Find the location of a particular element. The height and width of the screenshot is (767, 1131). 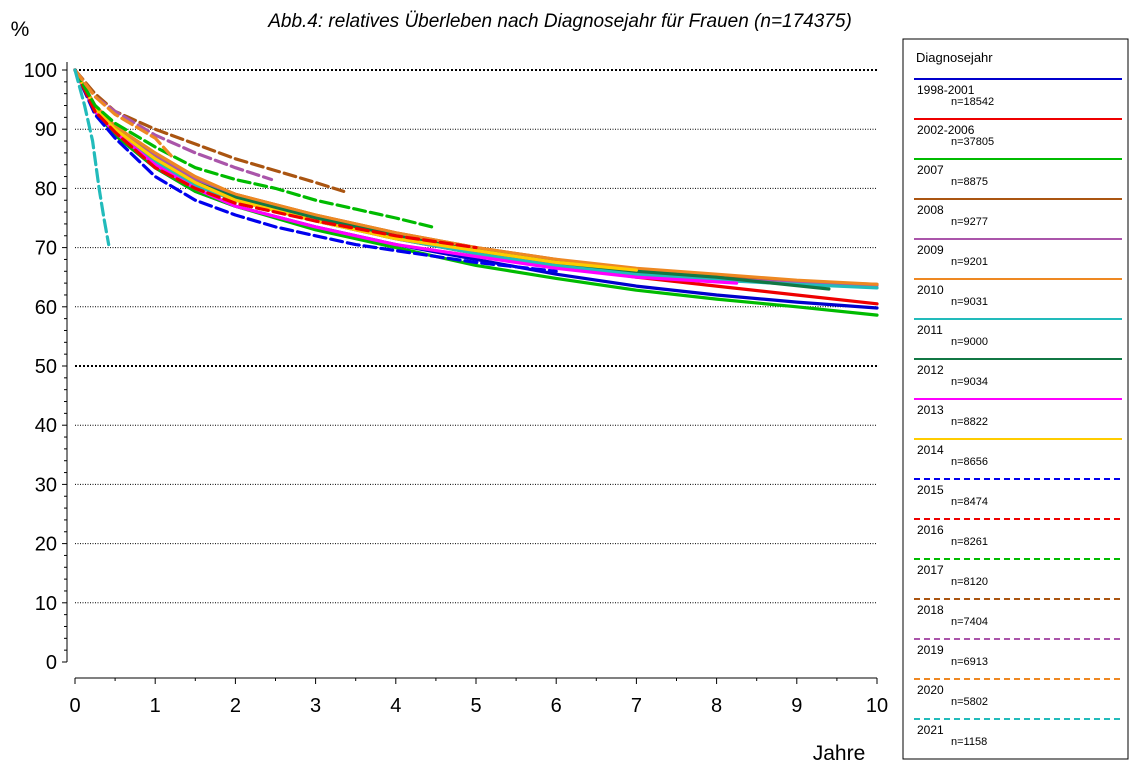

y-tick-label: 100 is located at coordinates (40, 71).